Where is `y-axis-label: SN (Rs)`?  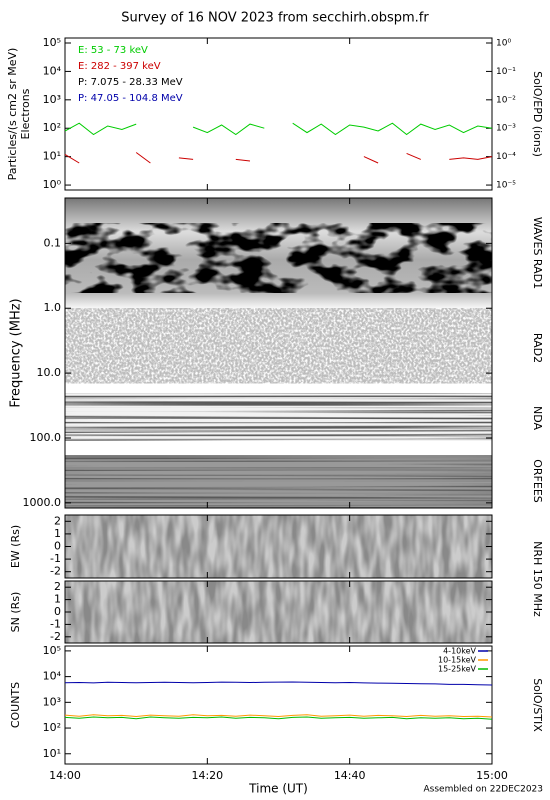 y-axis-label: SN (Rs) is located at coordinates (15, 612).